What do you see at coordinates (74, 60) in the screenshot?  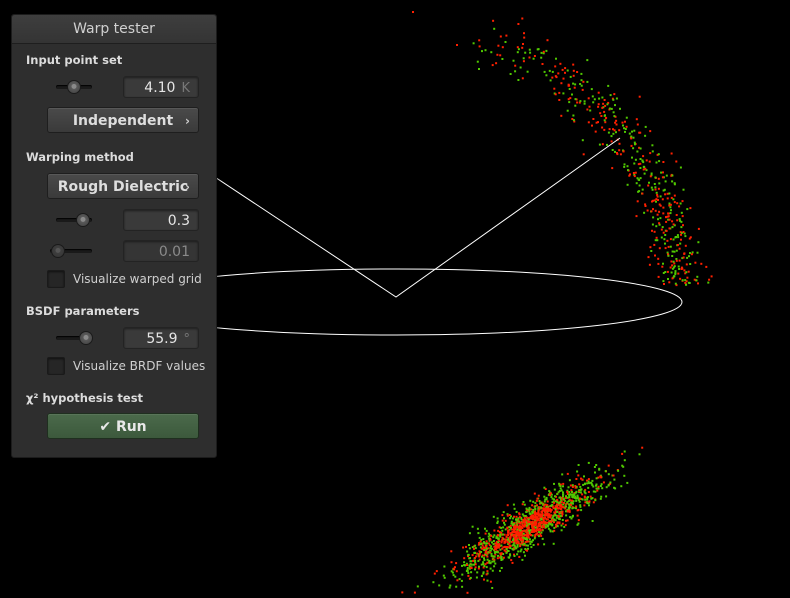 I see `input-point-set-heading: Input point set` at bounding box center [74, 60].